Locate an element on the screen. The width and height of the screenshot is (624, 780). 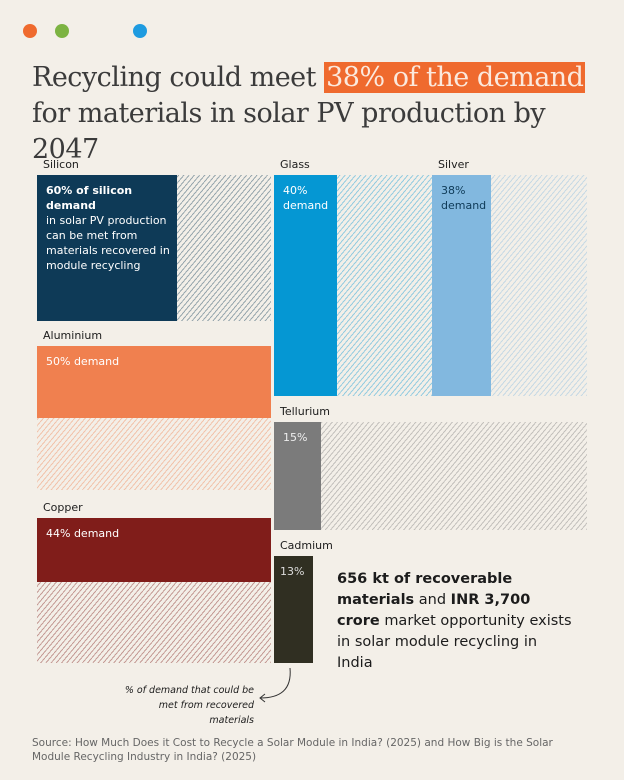
value-text: 50% demand is located at coordinates (146, 361).